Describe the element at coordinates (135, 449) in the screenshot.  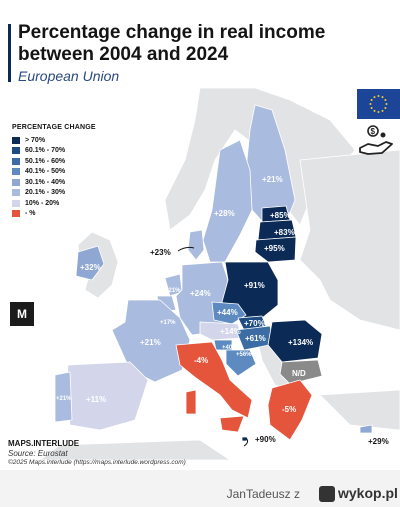
I see `north-africa-land` at that location.